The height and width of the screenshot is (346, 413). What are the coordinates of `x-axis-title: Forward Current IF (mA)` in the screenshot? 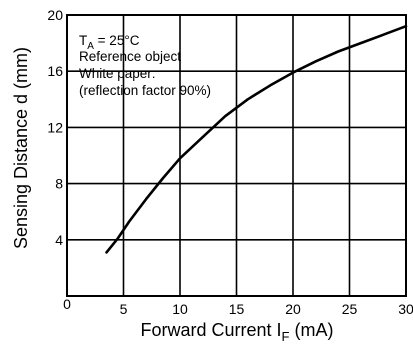 It's located at (237, 332).